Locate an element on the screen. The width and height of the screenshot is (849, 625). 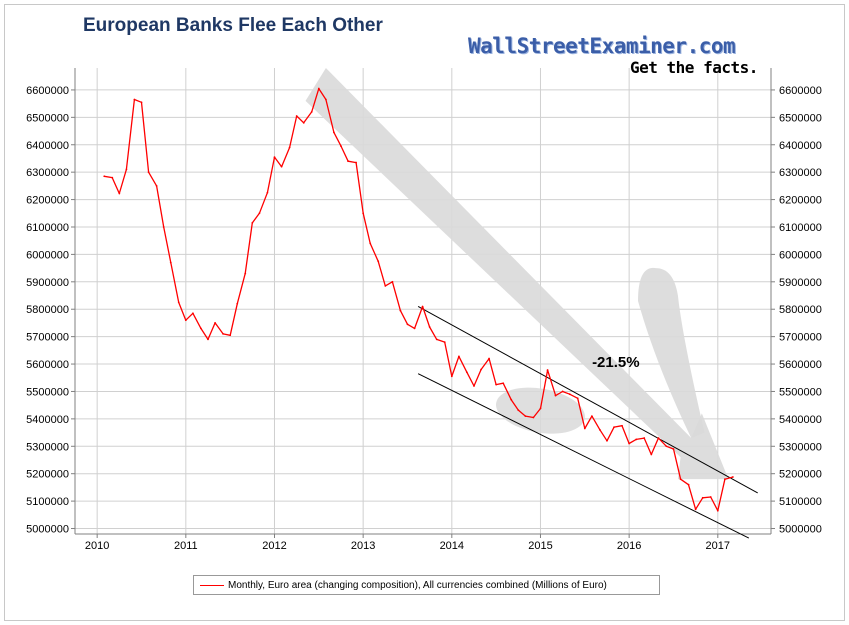
brand-logo-text: WallStreetExaminer.com is located at coordinates (602, 46).